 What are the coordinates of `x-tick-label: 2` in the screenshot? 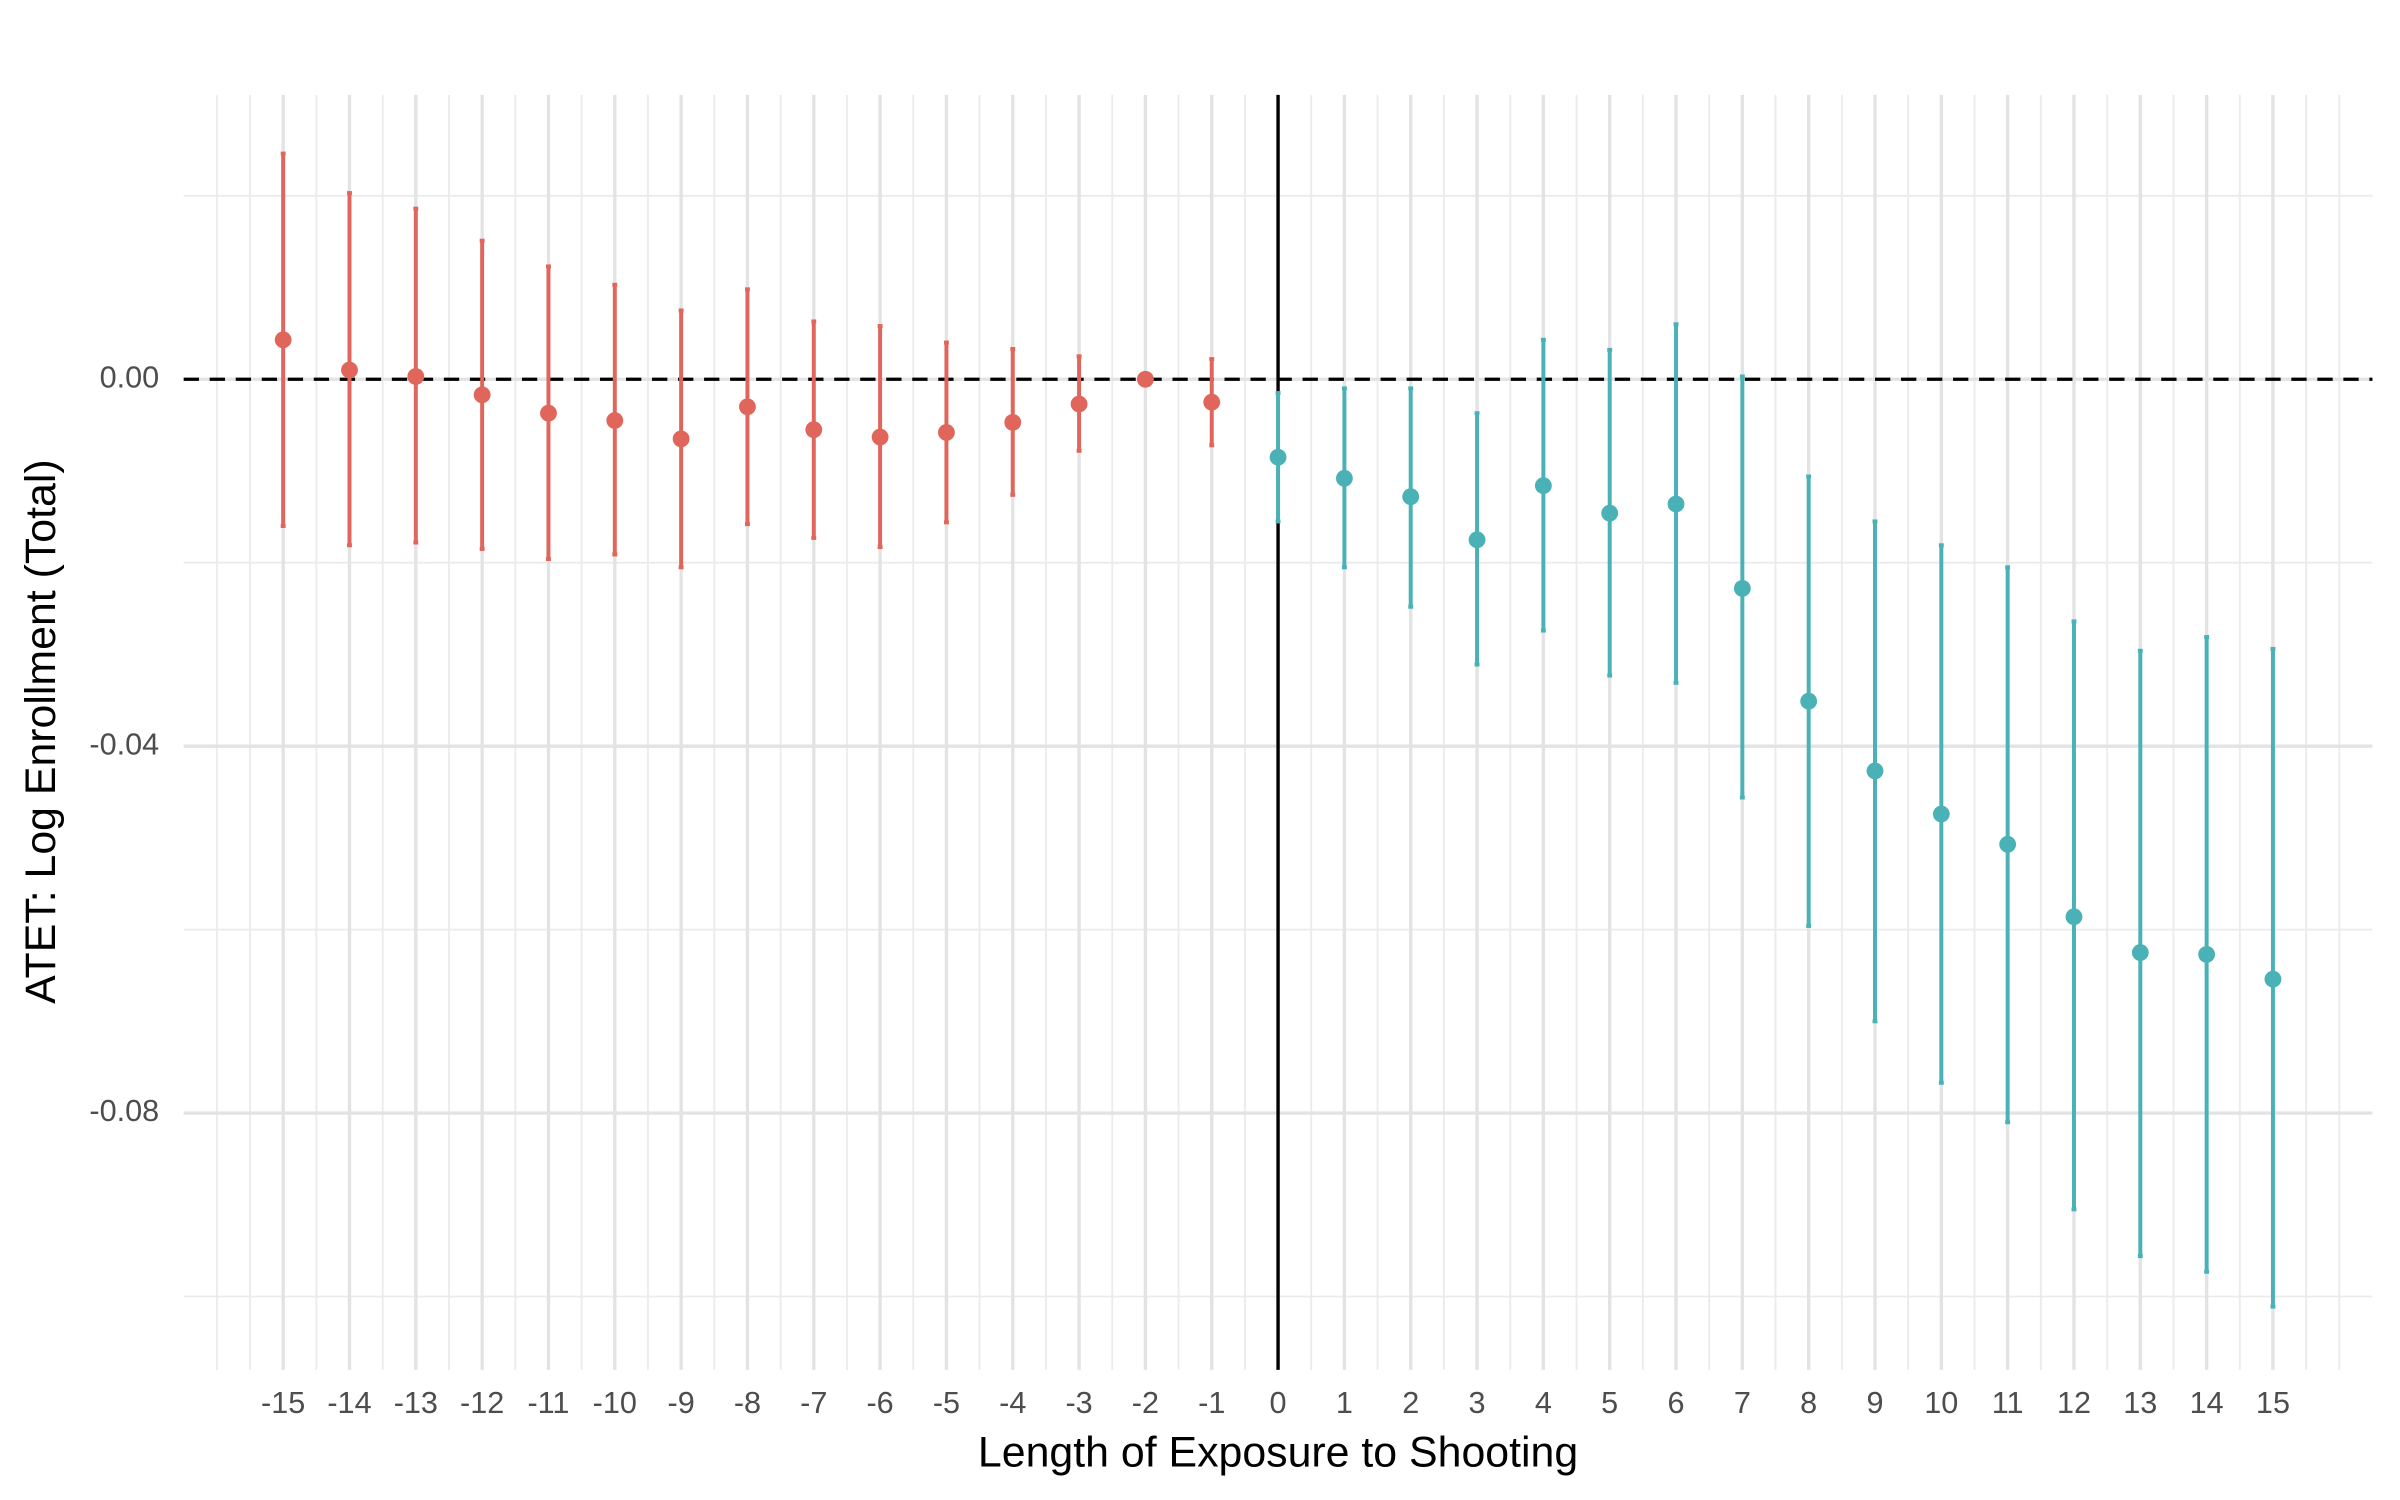 It's located at (1410, 1403).